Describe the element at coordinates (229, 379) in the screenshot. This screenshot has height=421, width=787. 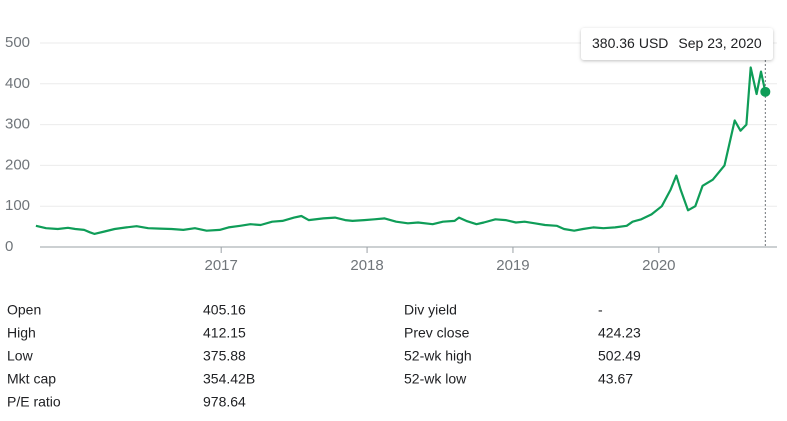
I see `stat-value: 354.42B` at that location.